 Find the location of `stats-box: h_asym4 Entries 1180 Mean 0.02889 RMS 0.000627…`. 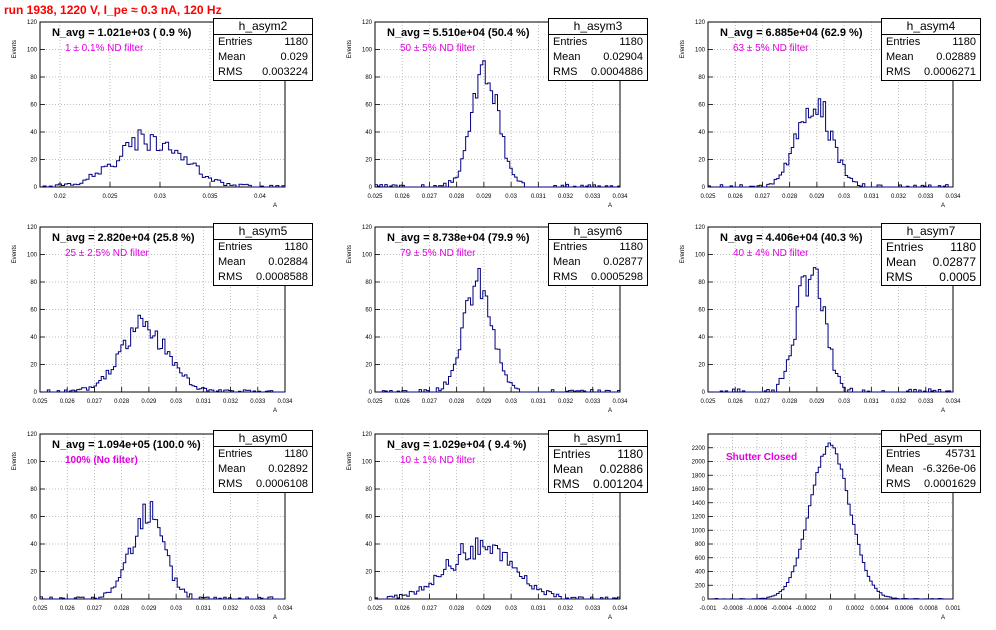

stats-box: h_asym4 Entries 1180 Mean 0.02889 RMS 0.000627… is located at coordinates (931, 49).